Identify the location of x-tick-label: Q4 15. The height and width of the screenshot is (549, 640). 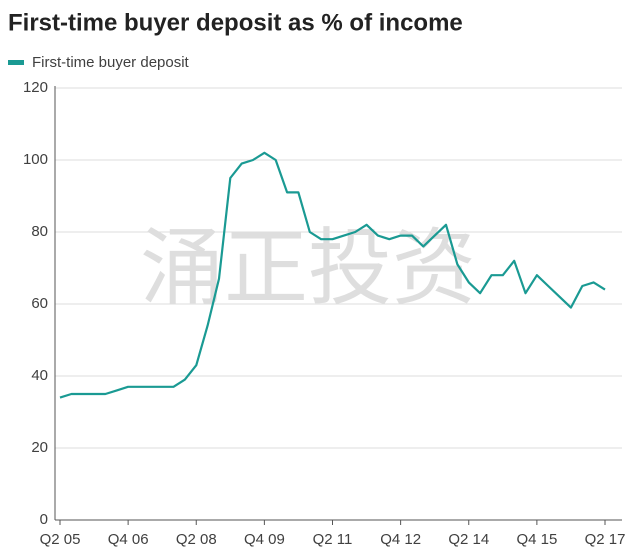
(536, 539).